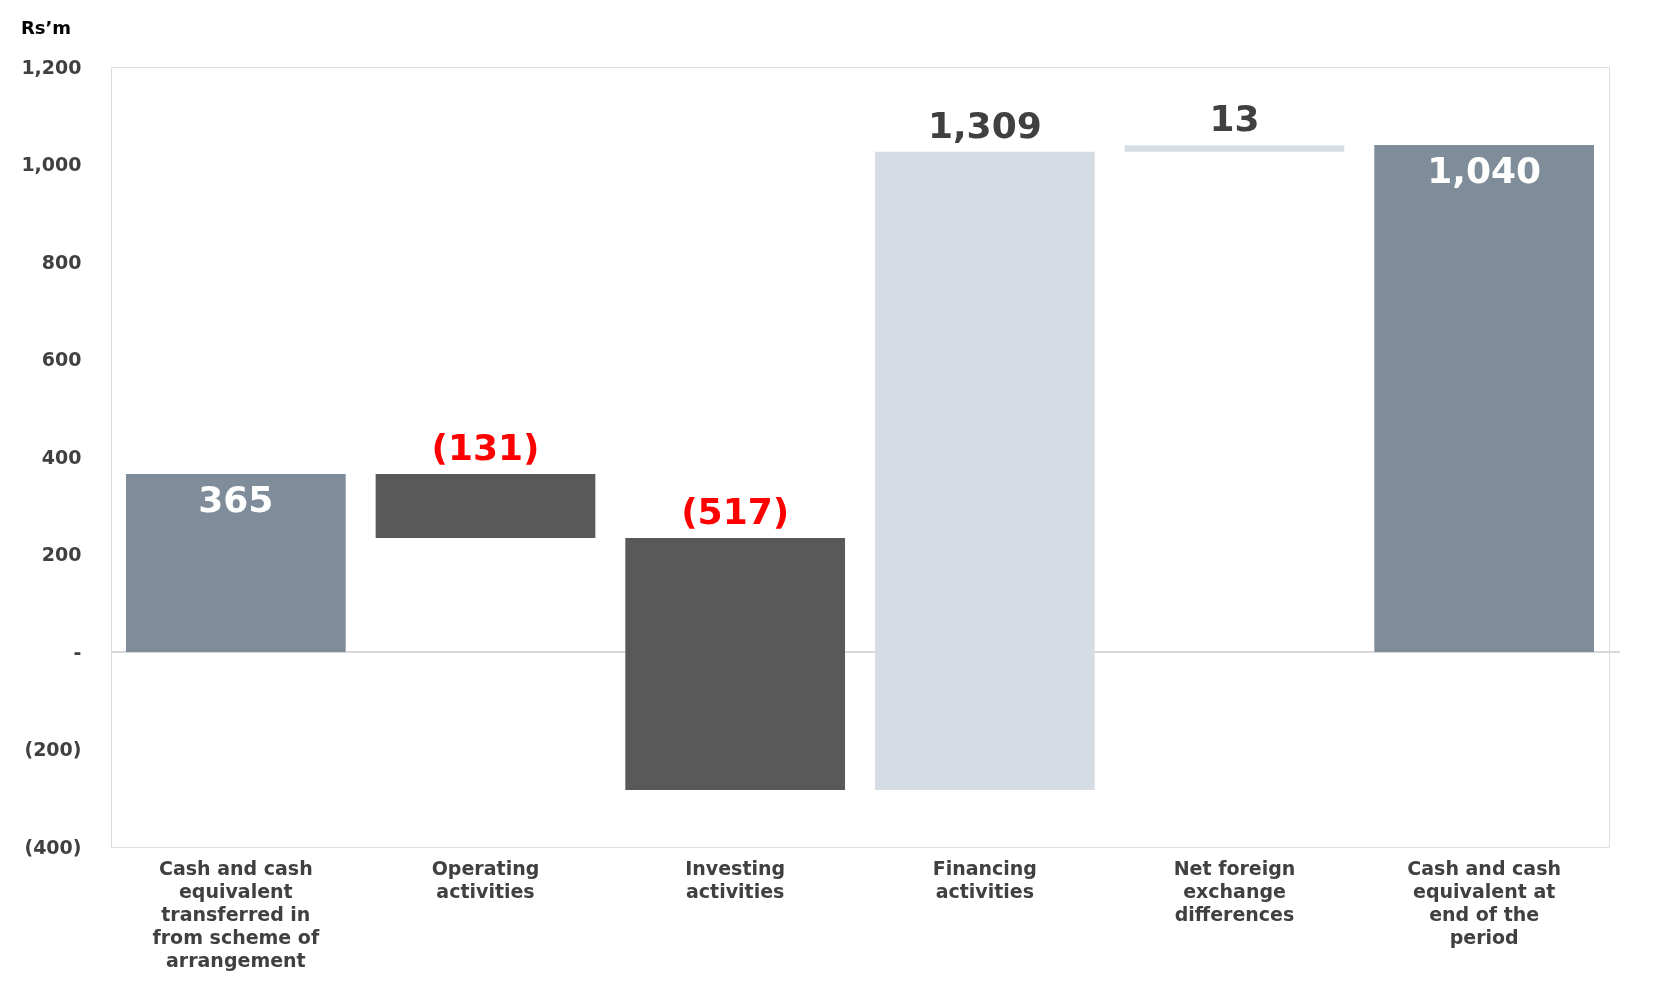  Describe the element at coordinates (53, 749) in the screenshot. I see `y-tick-label: (200)` at that location.